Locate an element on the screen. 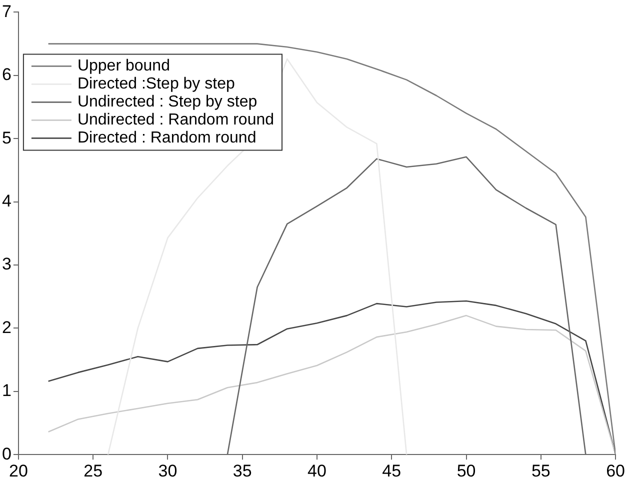 The image size is (627, 484). x-tick-label: 45 is located at coordinates (392, 470).